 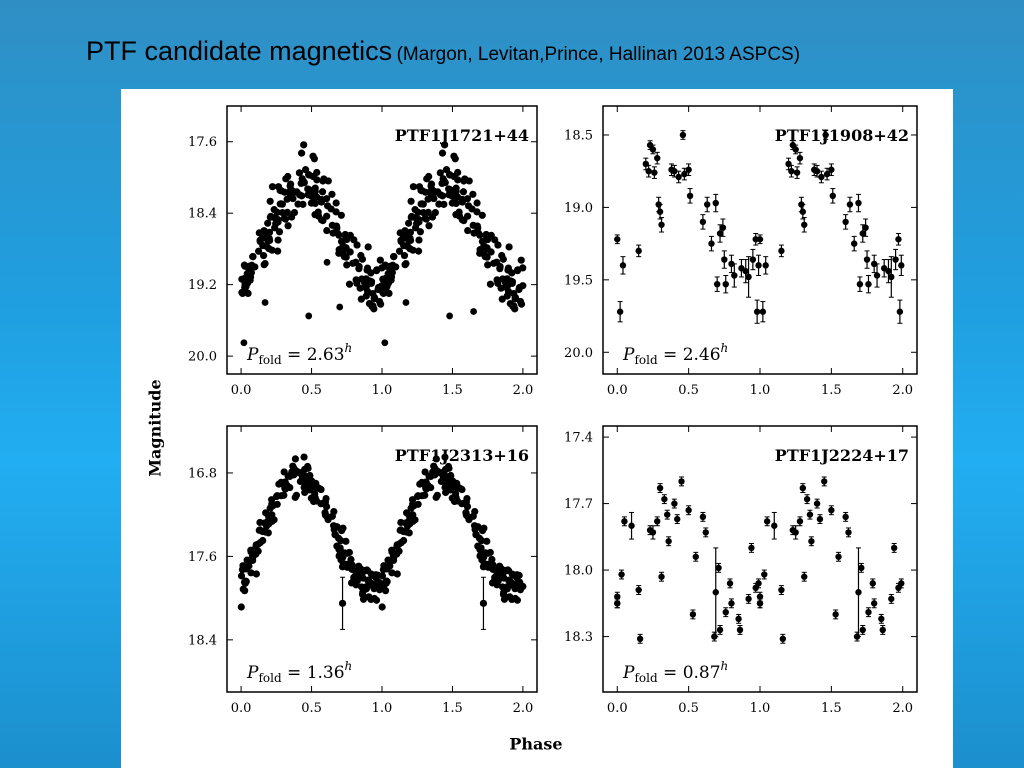 What do you see at coordinates (675, 672) in the screenshot?
I see `period-annotation: Pfold = 0.87h` at bounding box center [675, 672].